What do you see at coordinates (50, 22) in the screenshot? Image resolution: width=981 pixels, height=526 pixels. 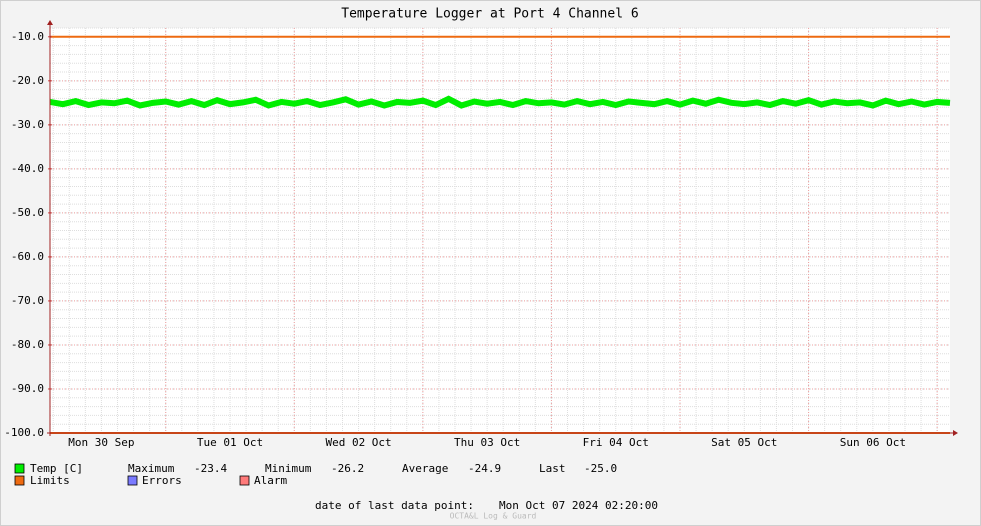 I see `y-axis-arrow` at bounding box center [50, 22].